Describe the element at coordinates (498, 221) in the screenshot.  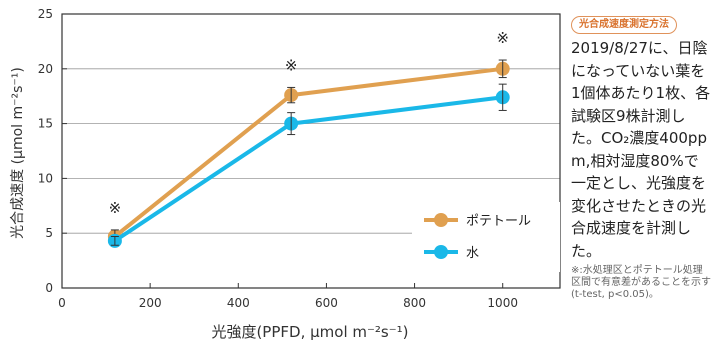
I see `legend-label: ポテトール` at that location.